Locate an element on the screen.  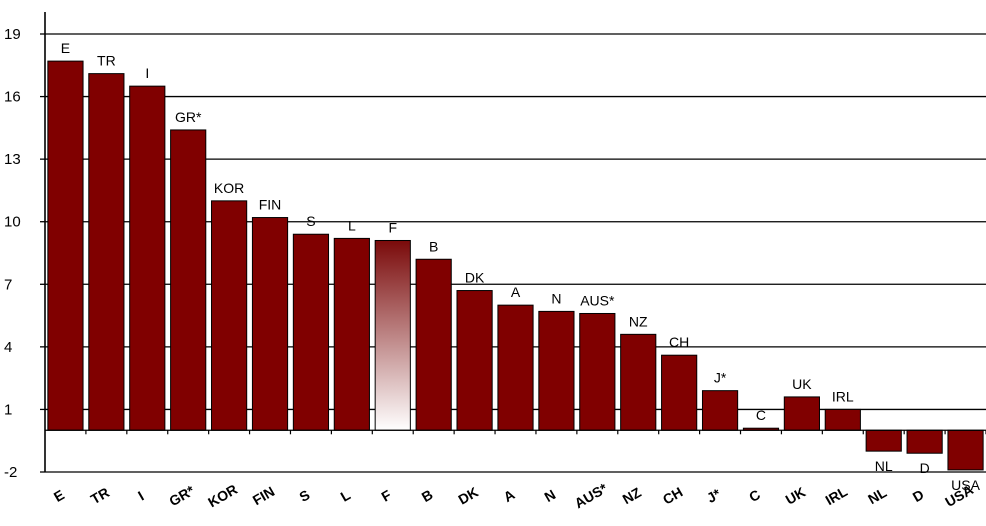
y-axis-ticks: 19 16 13 10 7 4 1 -2 is located at coordinates (24, 253).